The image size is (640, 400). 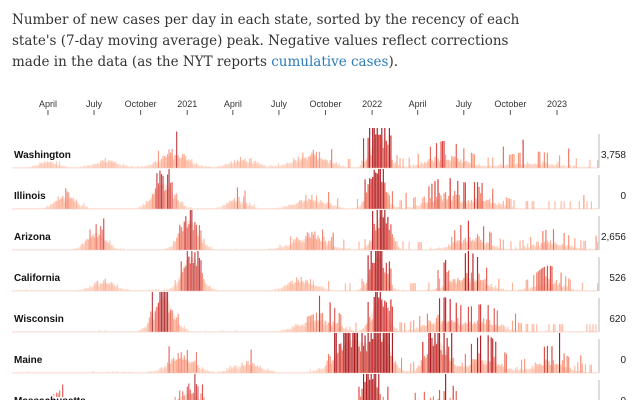 What do you see at coordinates (141, 104) in the screenshot?
I see `x-tick-label: October` at bounding box center [141, 104].